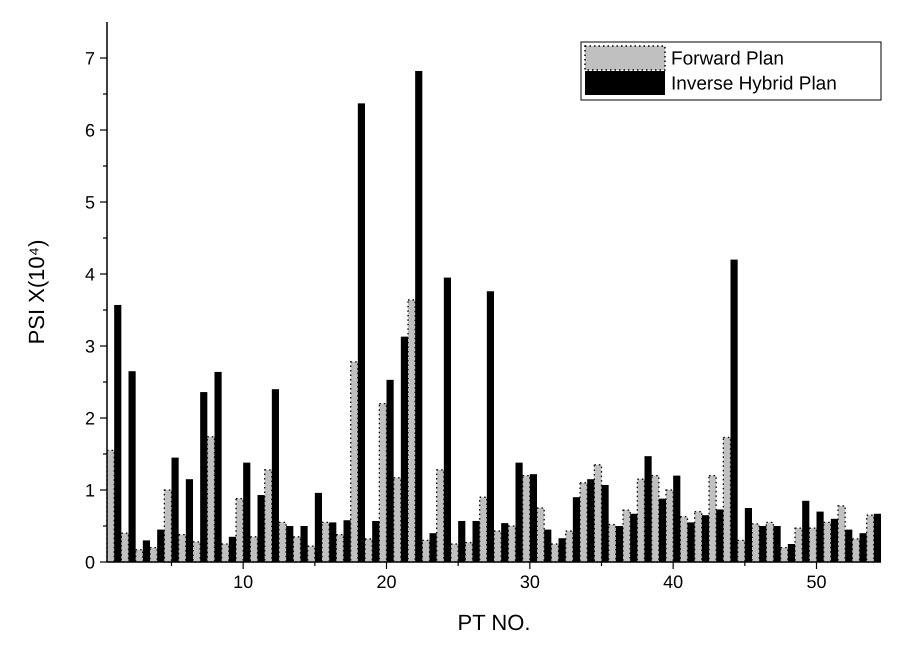  Describe the element at coordinates (89, 490) in the screenshot. I see `y-tick-label: 1` at that location.